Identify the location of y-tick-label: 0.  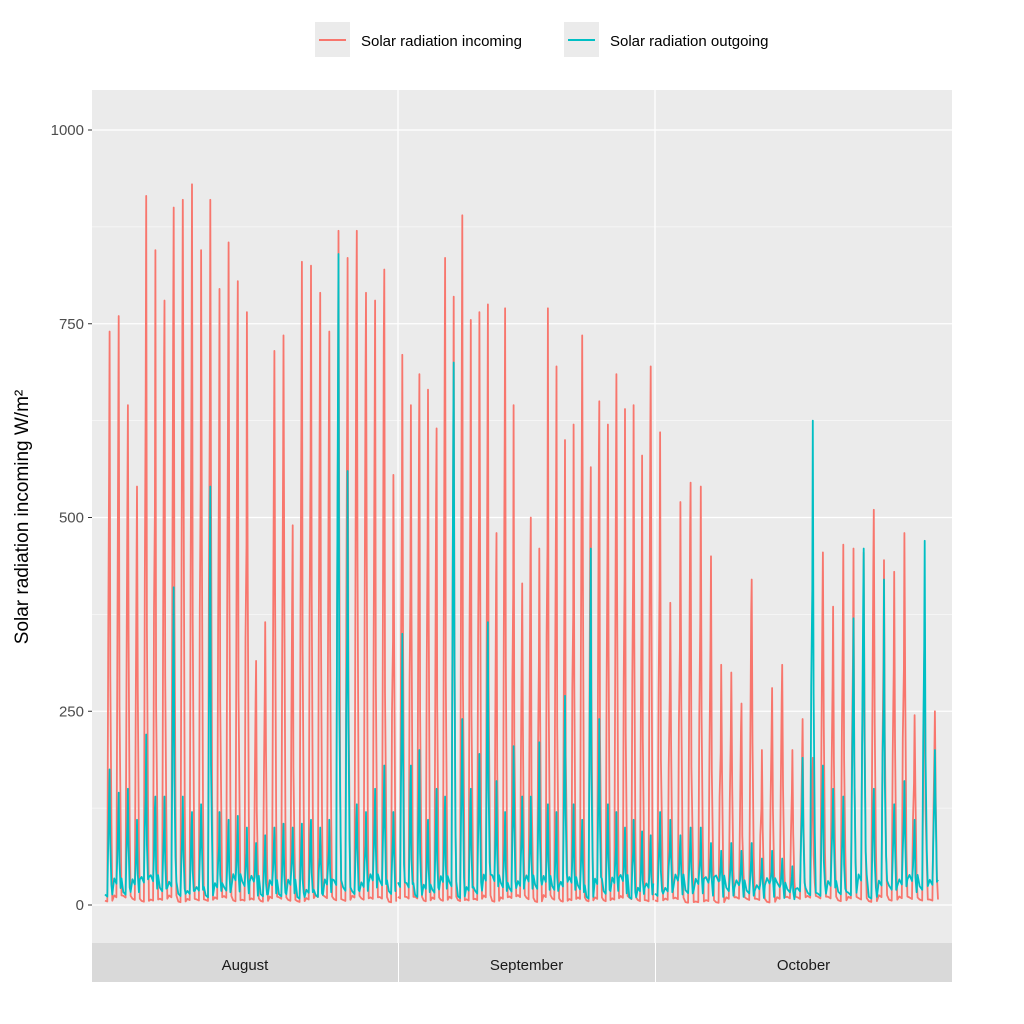
(80, 905).